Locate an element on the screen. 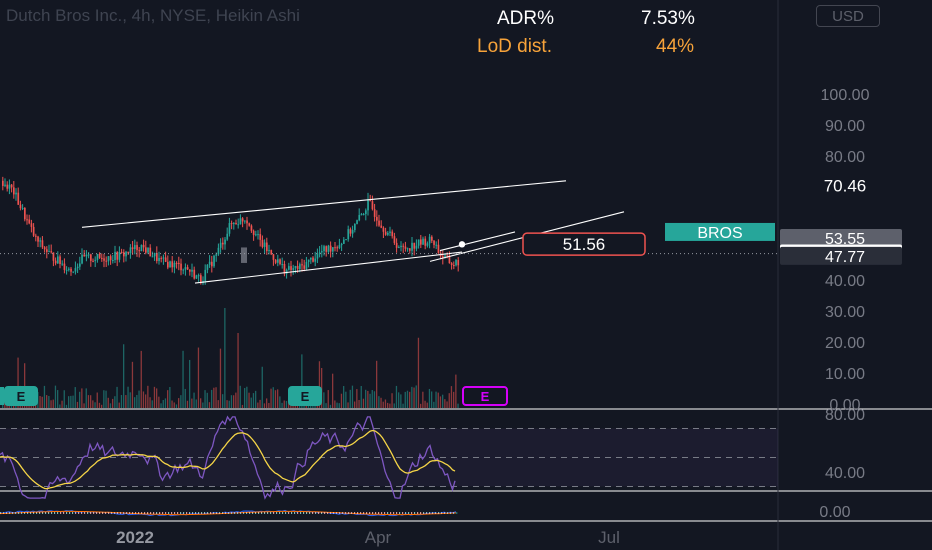  highlighted-candle is located at coordinates (244, 255).